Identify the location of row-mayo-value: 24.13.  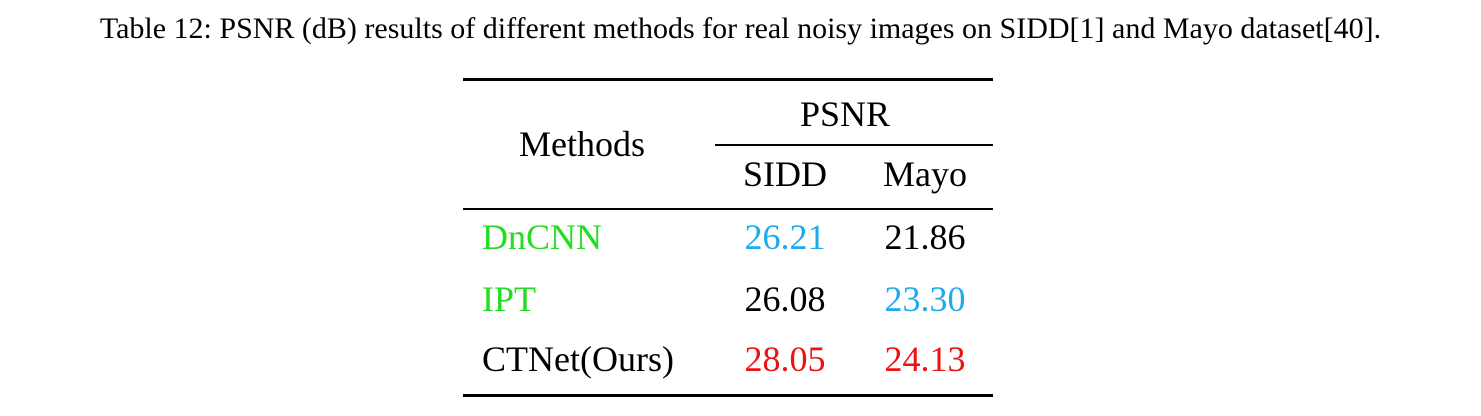
(925, 359).